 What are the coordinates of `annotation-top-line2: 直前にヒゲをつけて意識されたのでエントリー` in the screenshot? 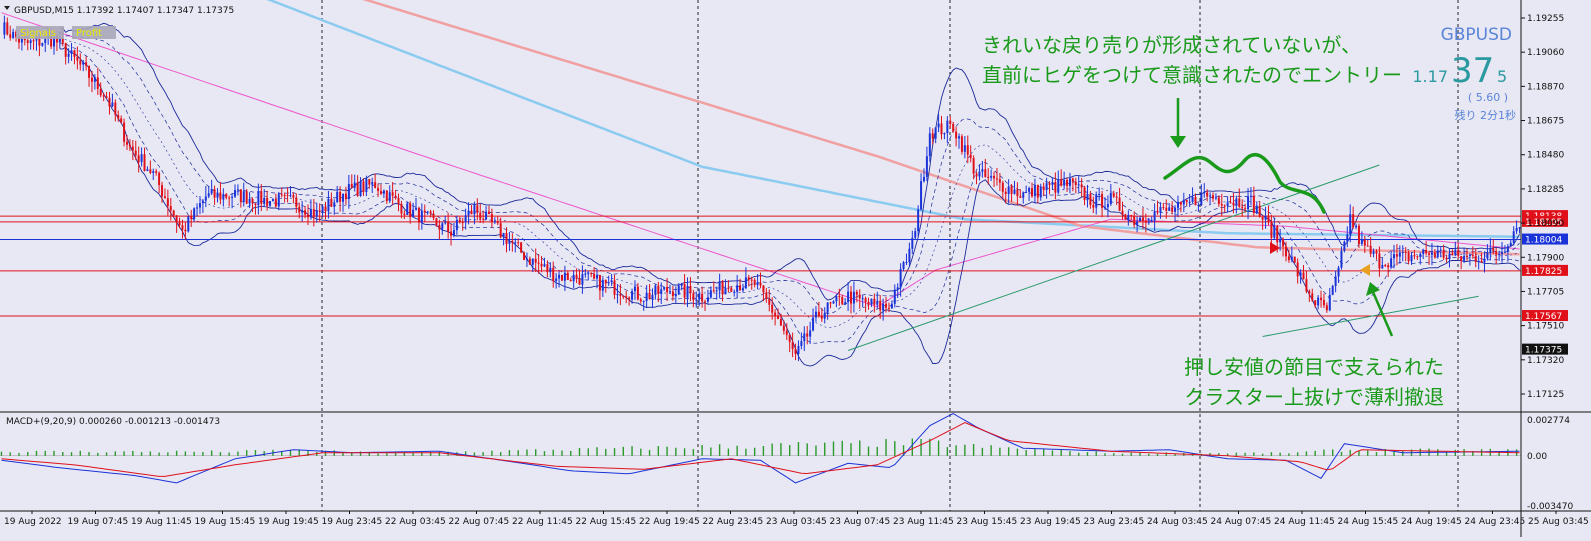 It's located at (1192, 75).